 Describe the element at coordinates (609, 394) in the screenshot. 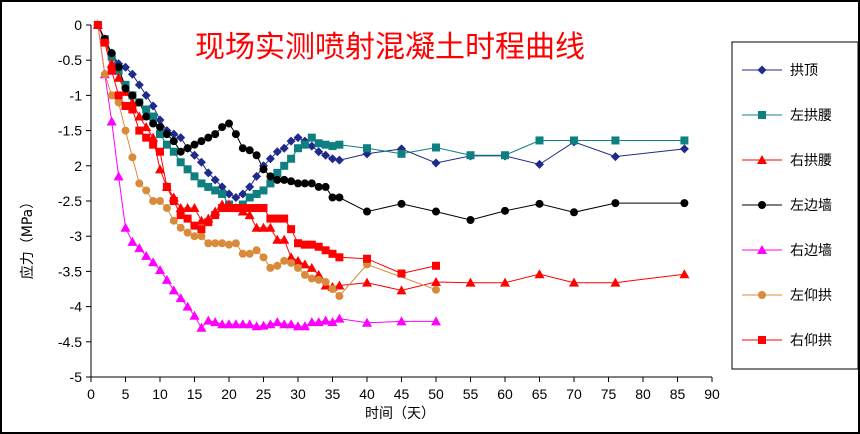

I see `x-tick-label: 75` at that location.